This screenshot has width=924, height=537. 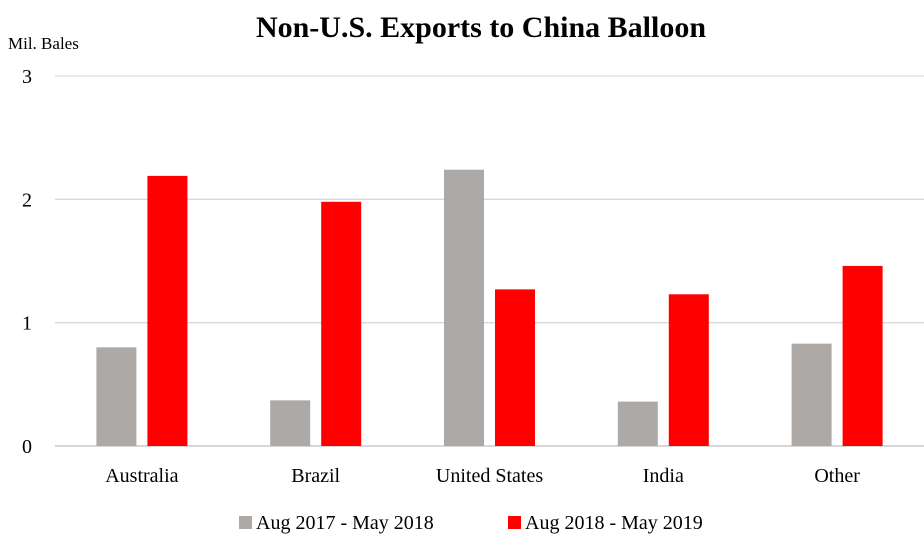 I want to click on x-tick-label: Brazil, so click(x=315, y=476).